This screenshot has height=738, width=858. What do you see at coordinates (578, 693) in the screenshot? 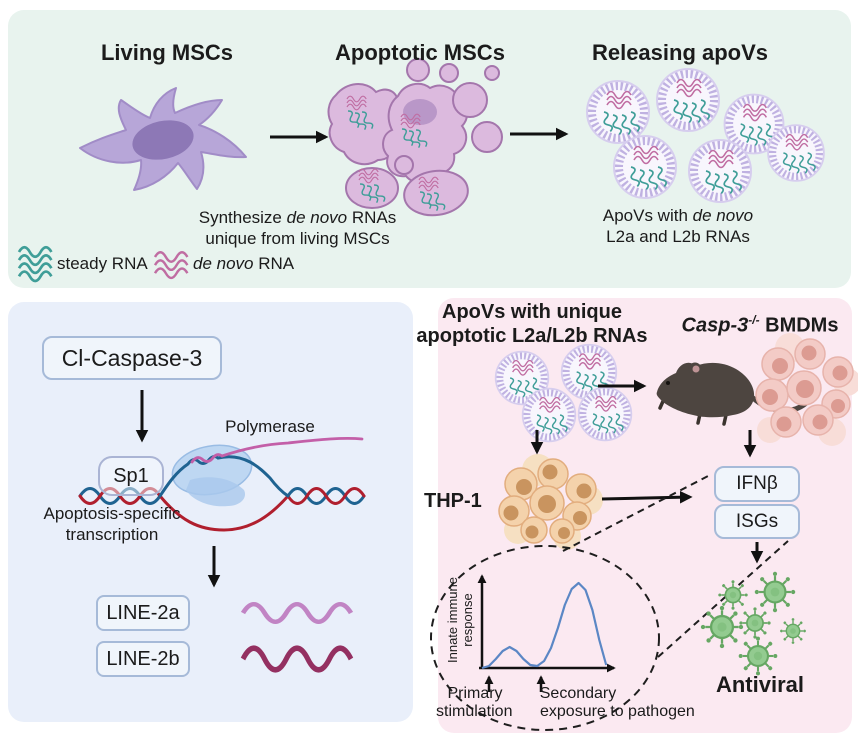
I see `secondary-label: Secondary` at bounding box center [578, 693].